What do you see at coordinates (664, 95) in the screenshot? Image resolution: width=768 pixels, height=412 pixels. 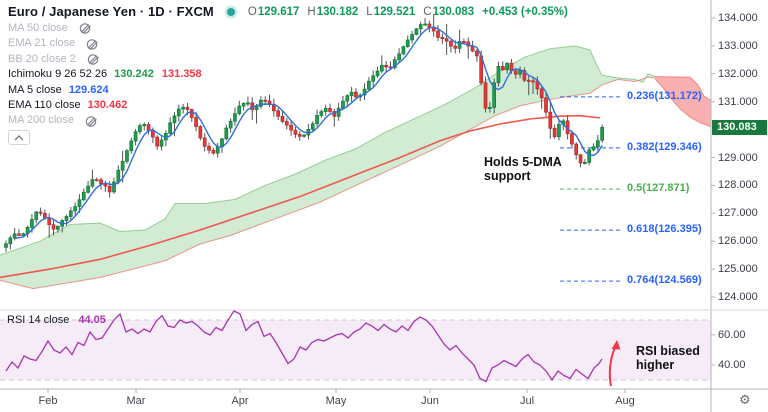 I see `fib-label: 0.236(131.172)` at bounding box center [664, 95].